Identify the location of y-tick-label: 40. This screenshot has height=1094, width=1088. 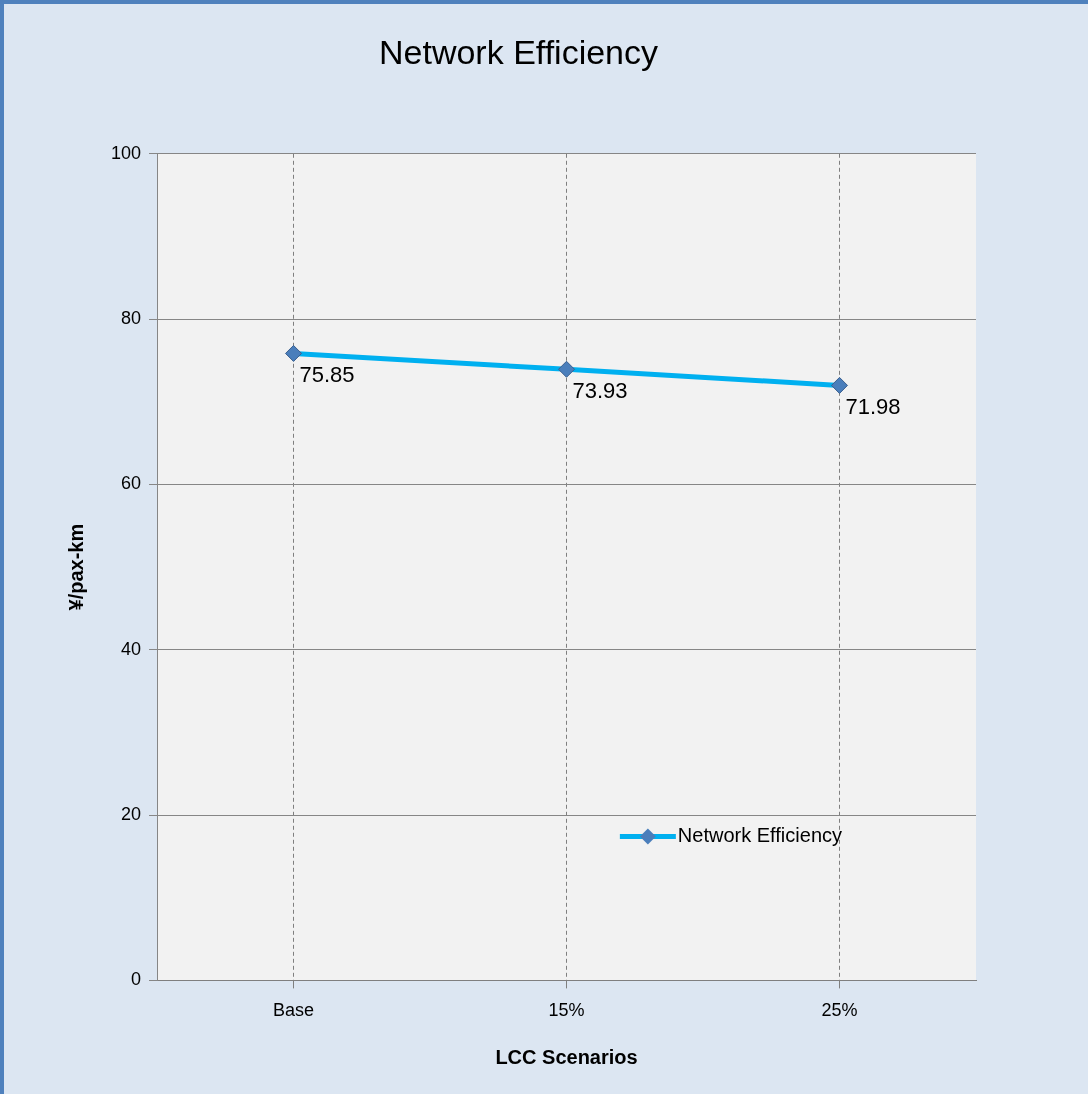
(131, 648).